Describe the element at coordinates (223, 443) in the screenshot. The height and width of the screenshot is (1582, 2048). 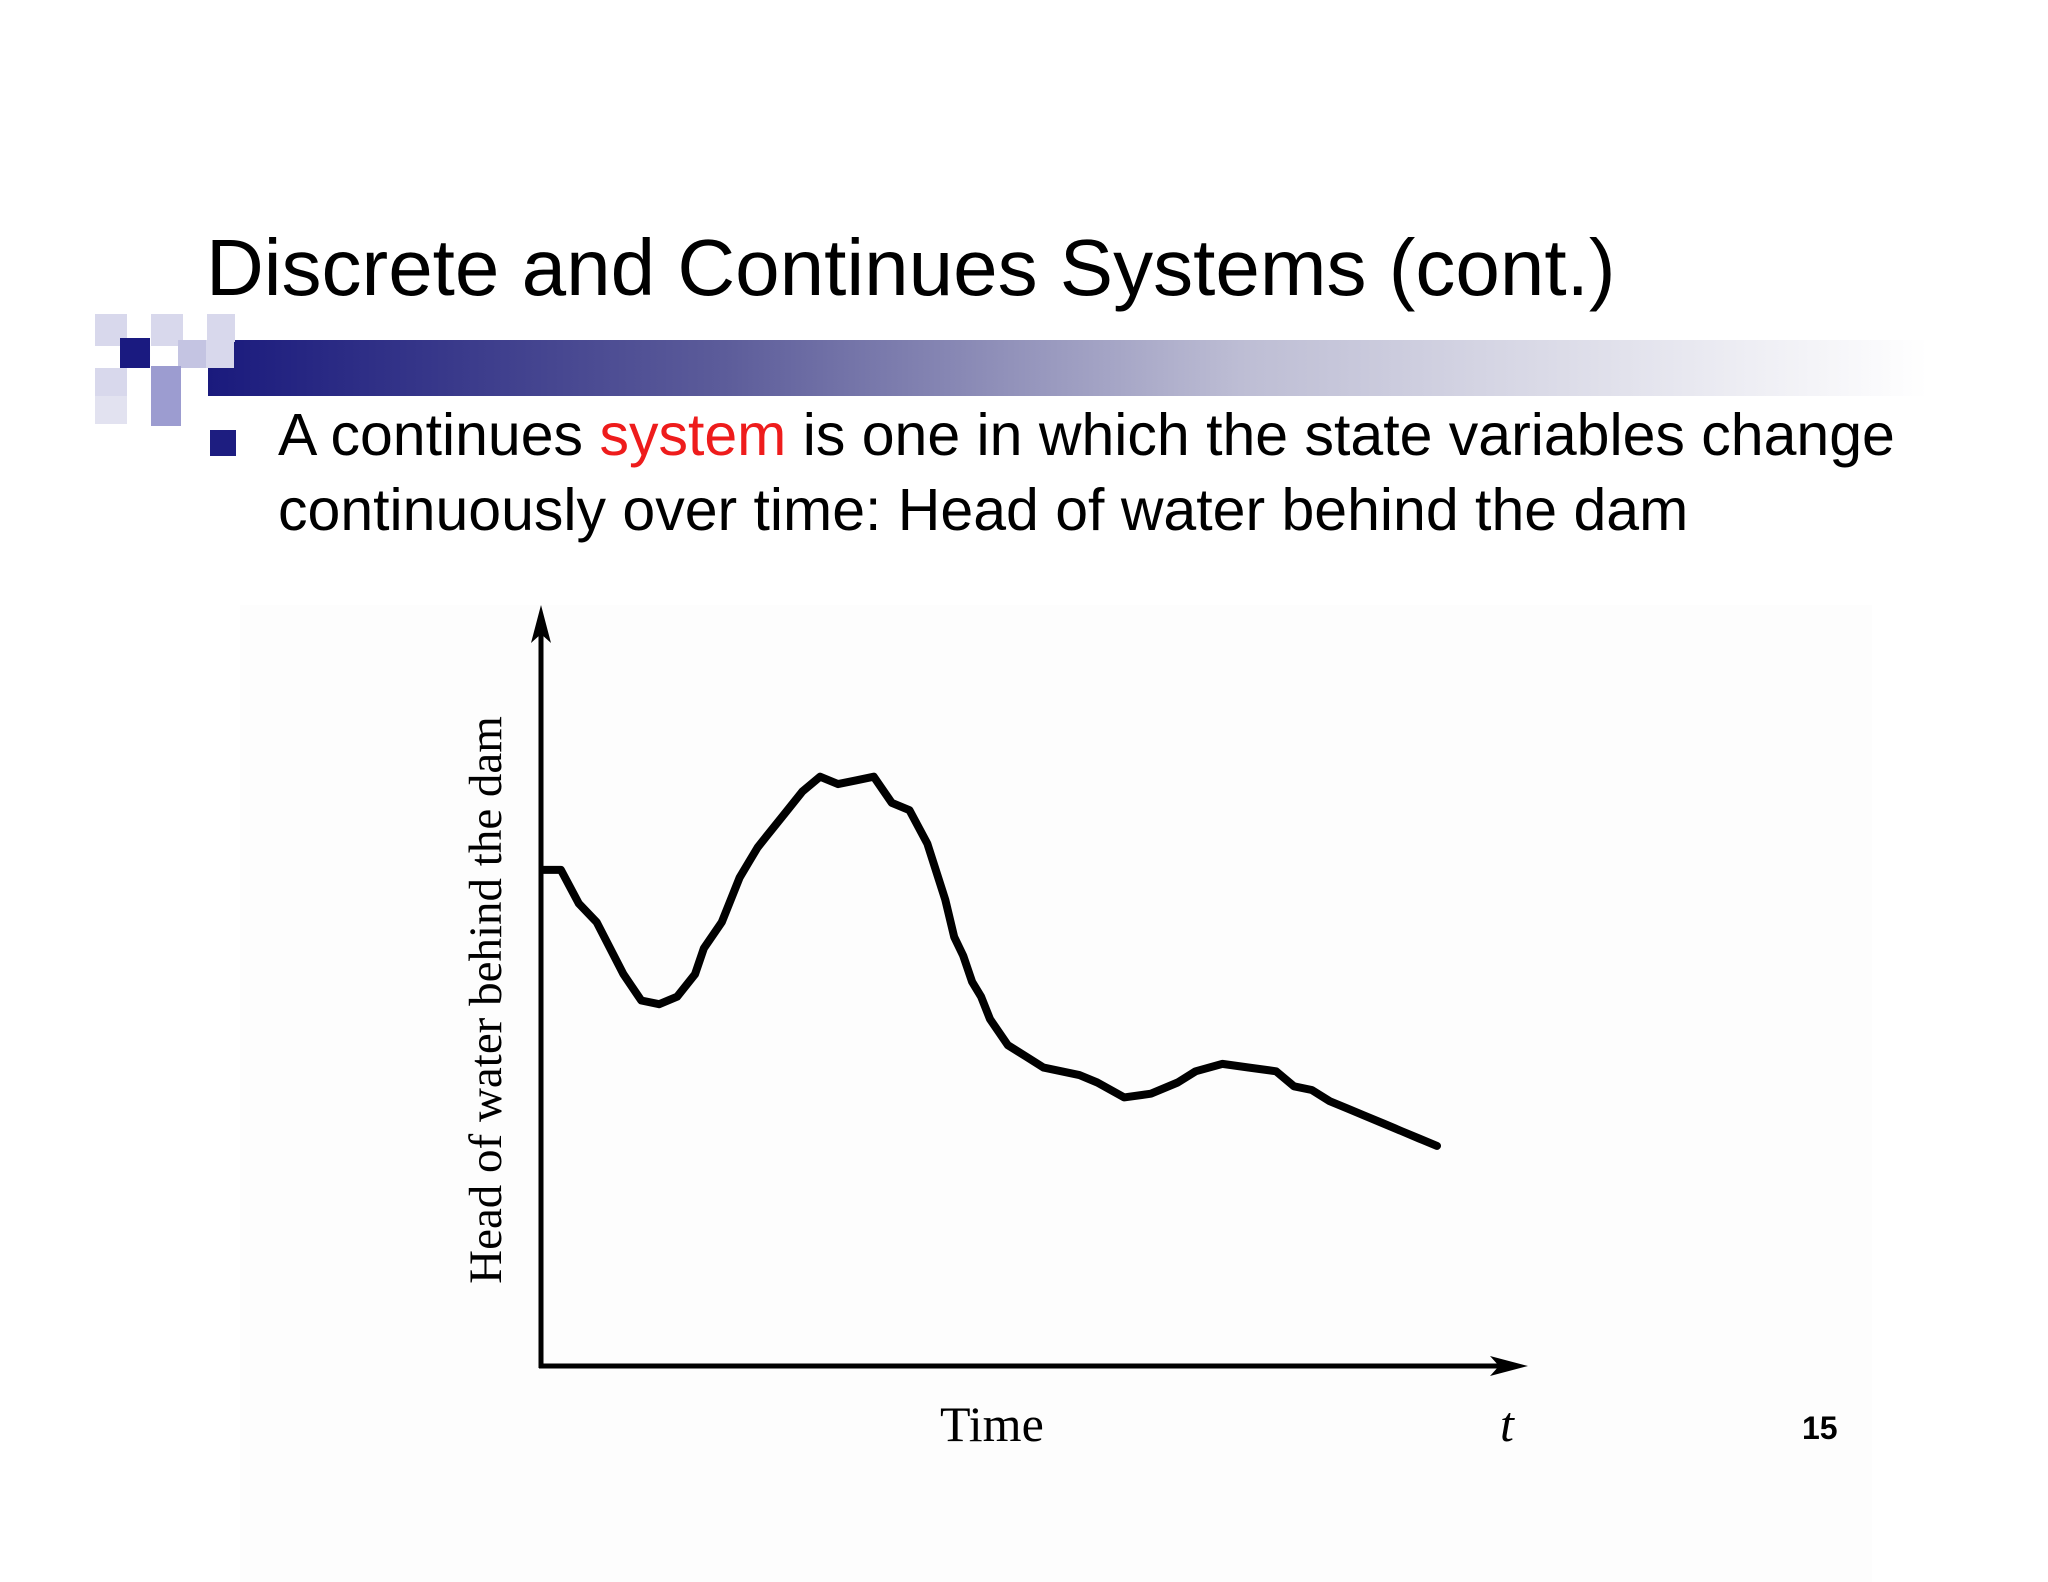
I see `bullet-square-icon` at that location.